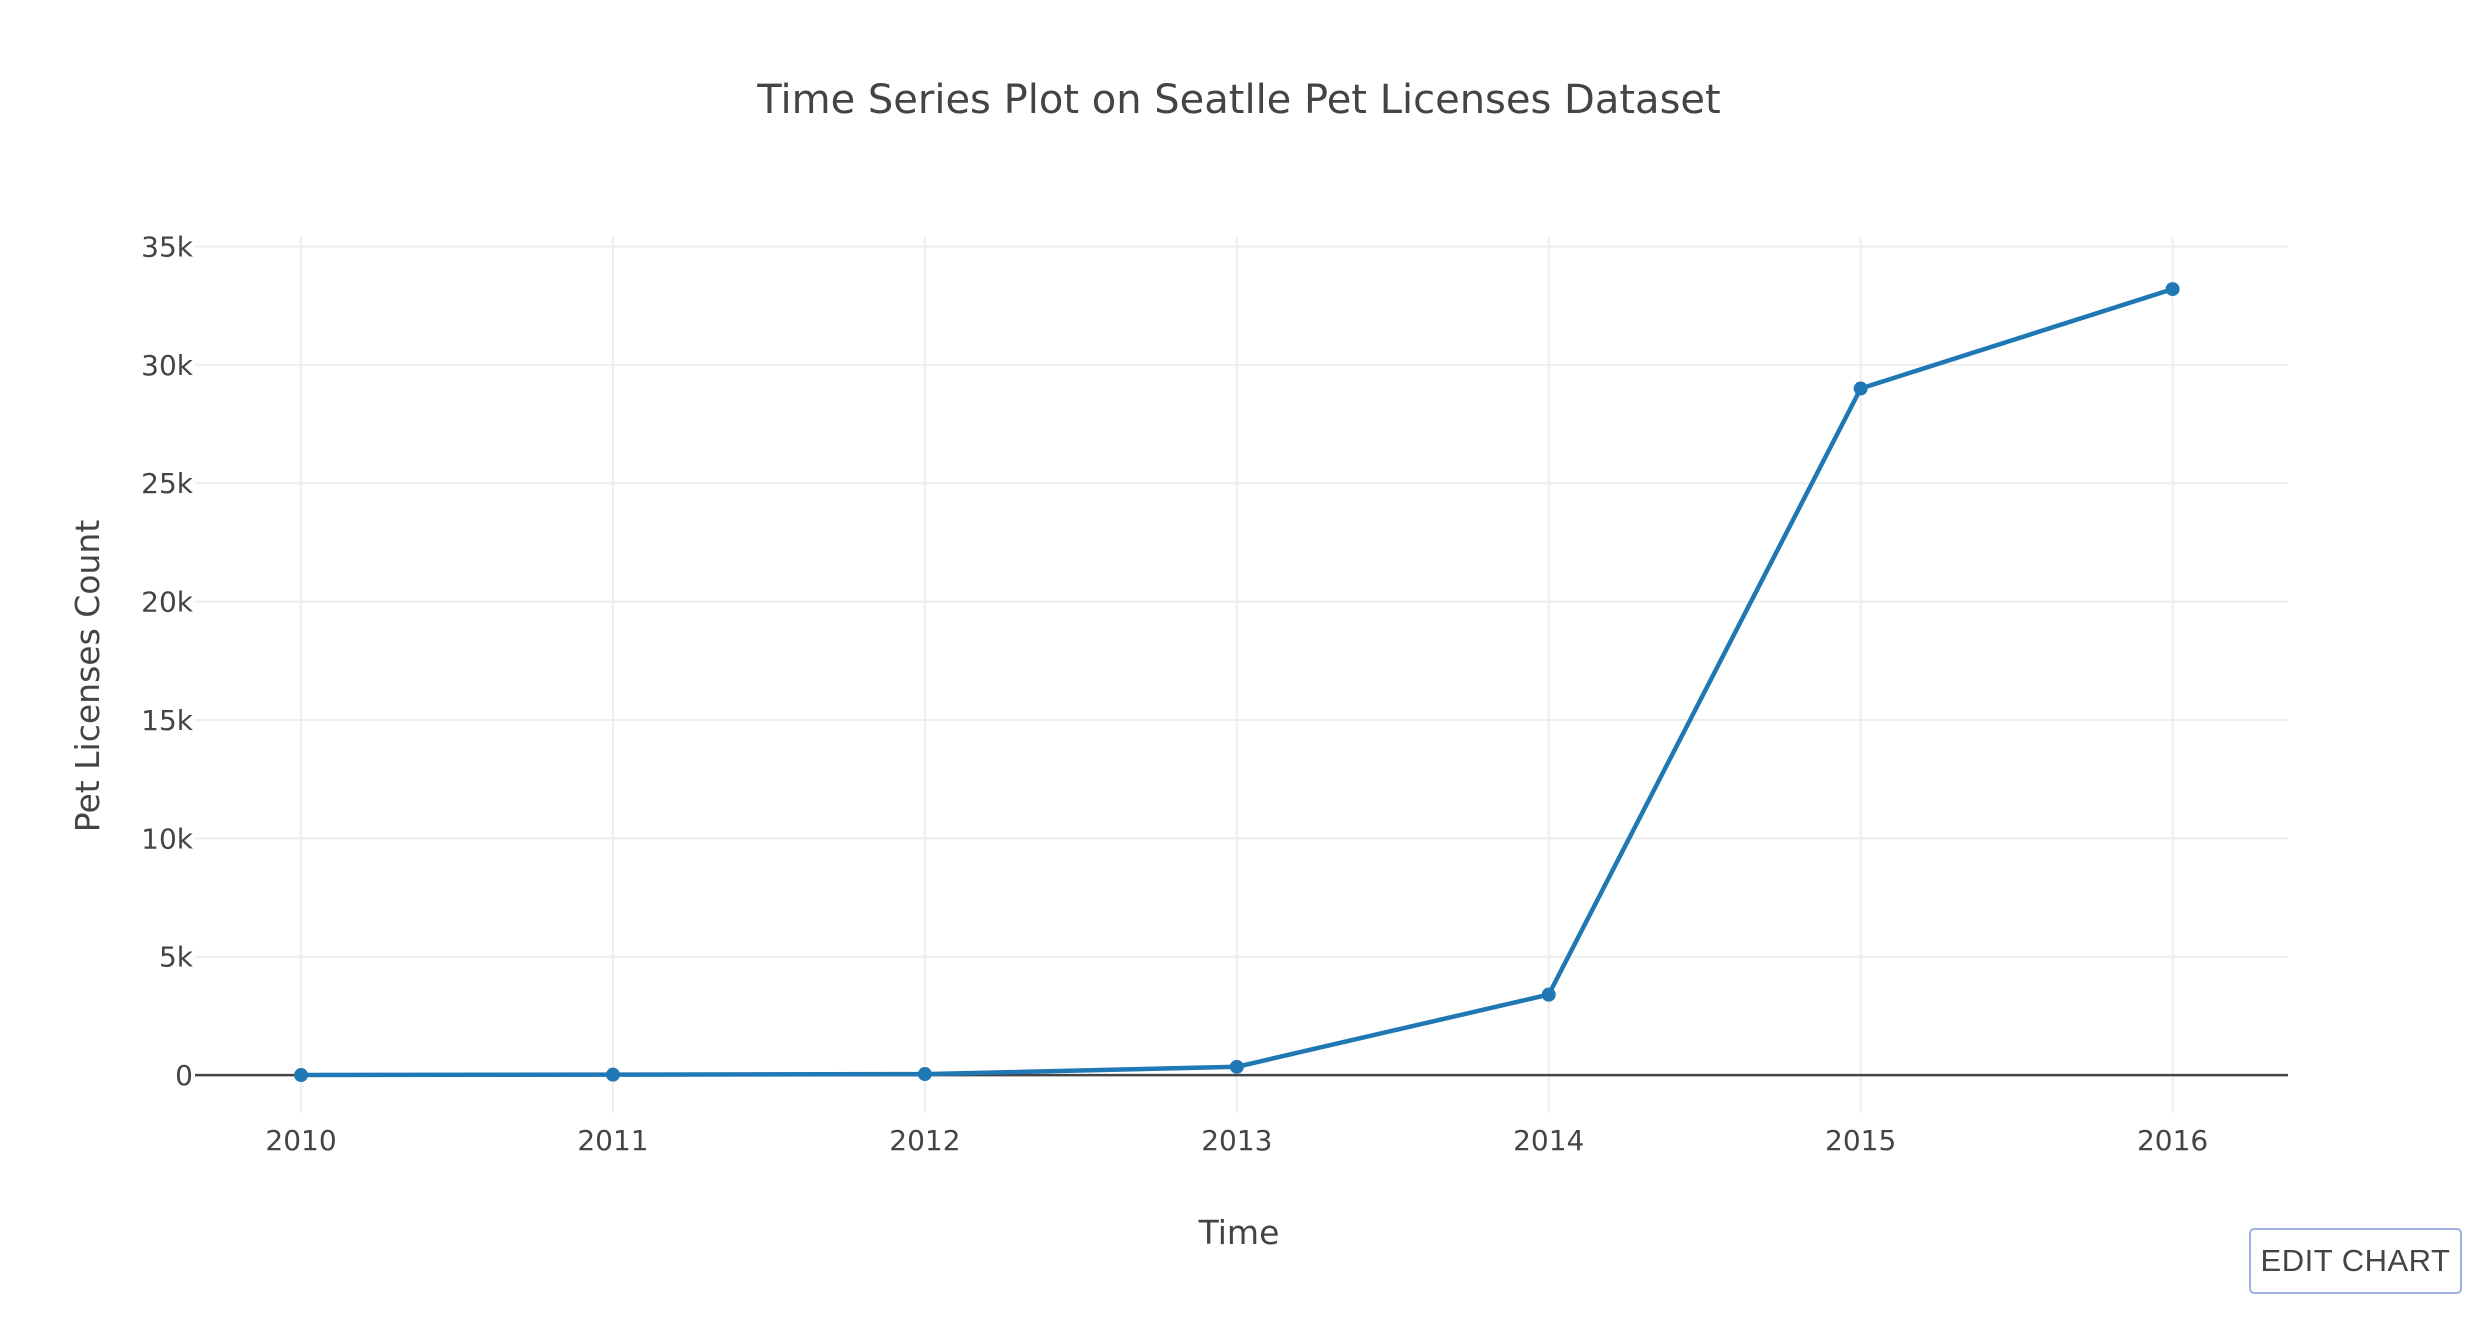  Describe the element at coordinates (167, 838) in the screenshot. I see `y-tick-label: 10k` at that location.